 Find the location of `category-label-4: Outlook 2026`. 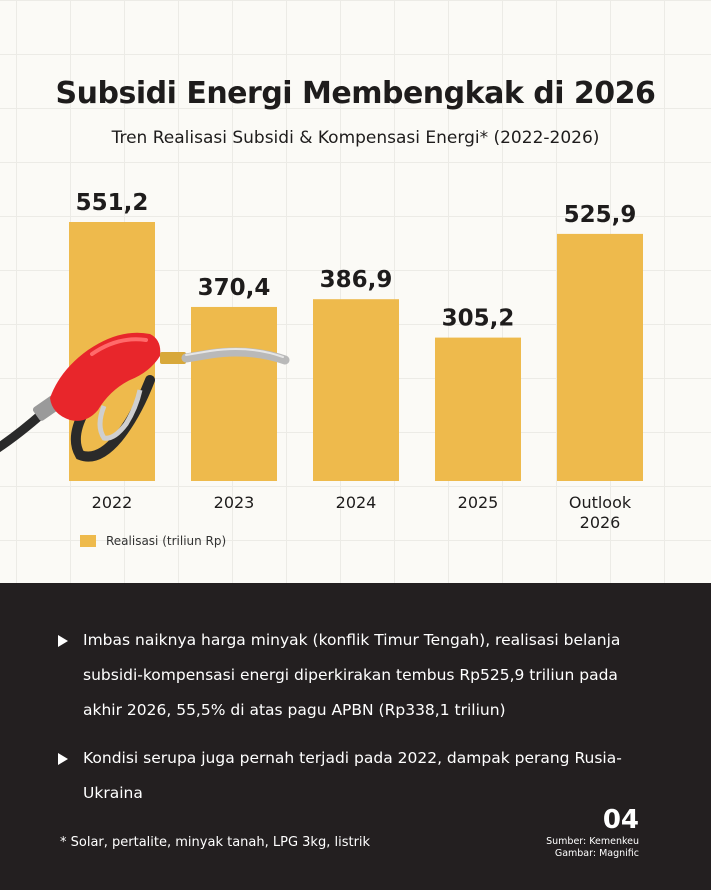

category-label-4: Outlook 2026 is located at coordinates (600, 512).